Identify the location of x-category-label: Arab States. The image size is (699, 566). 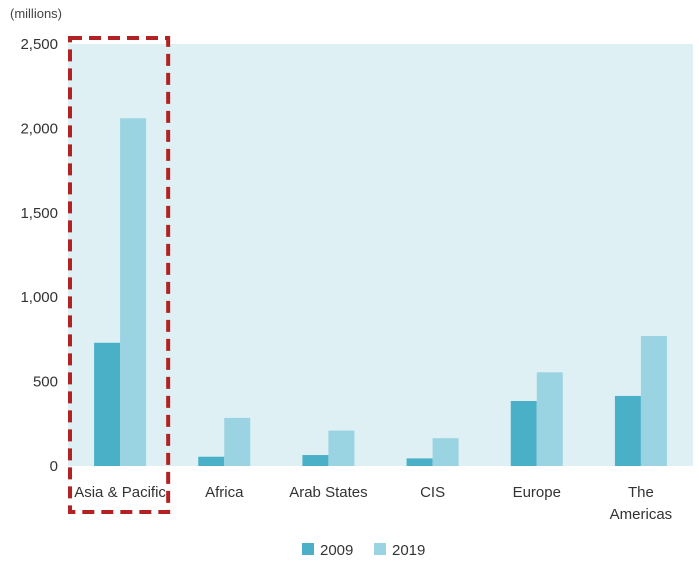
(328, 492).